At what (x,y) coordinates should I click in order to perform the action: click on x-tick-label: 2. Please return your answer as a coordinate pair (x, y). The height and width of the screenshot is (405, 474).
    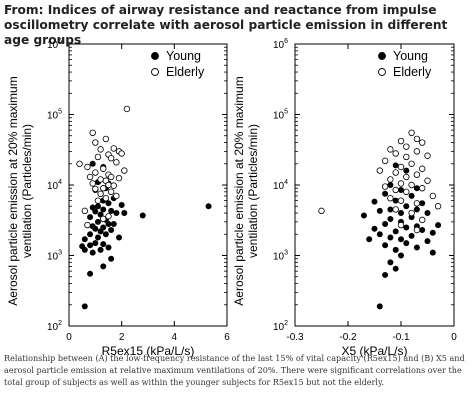
    Looking at the image, I should click on (122, 337).